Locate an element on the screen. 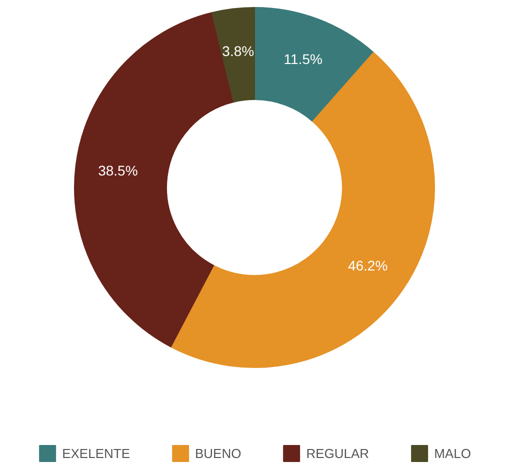 The height and width of the screenshot is (467, 508). data-label: 46.2% is located at coordinates (368, 266).